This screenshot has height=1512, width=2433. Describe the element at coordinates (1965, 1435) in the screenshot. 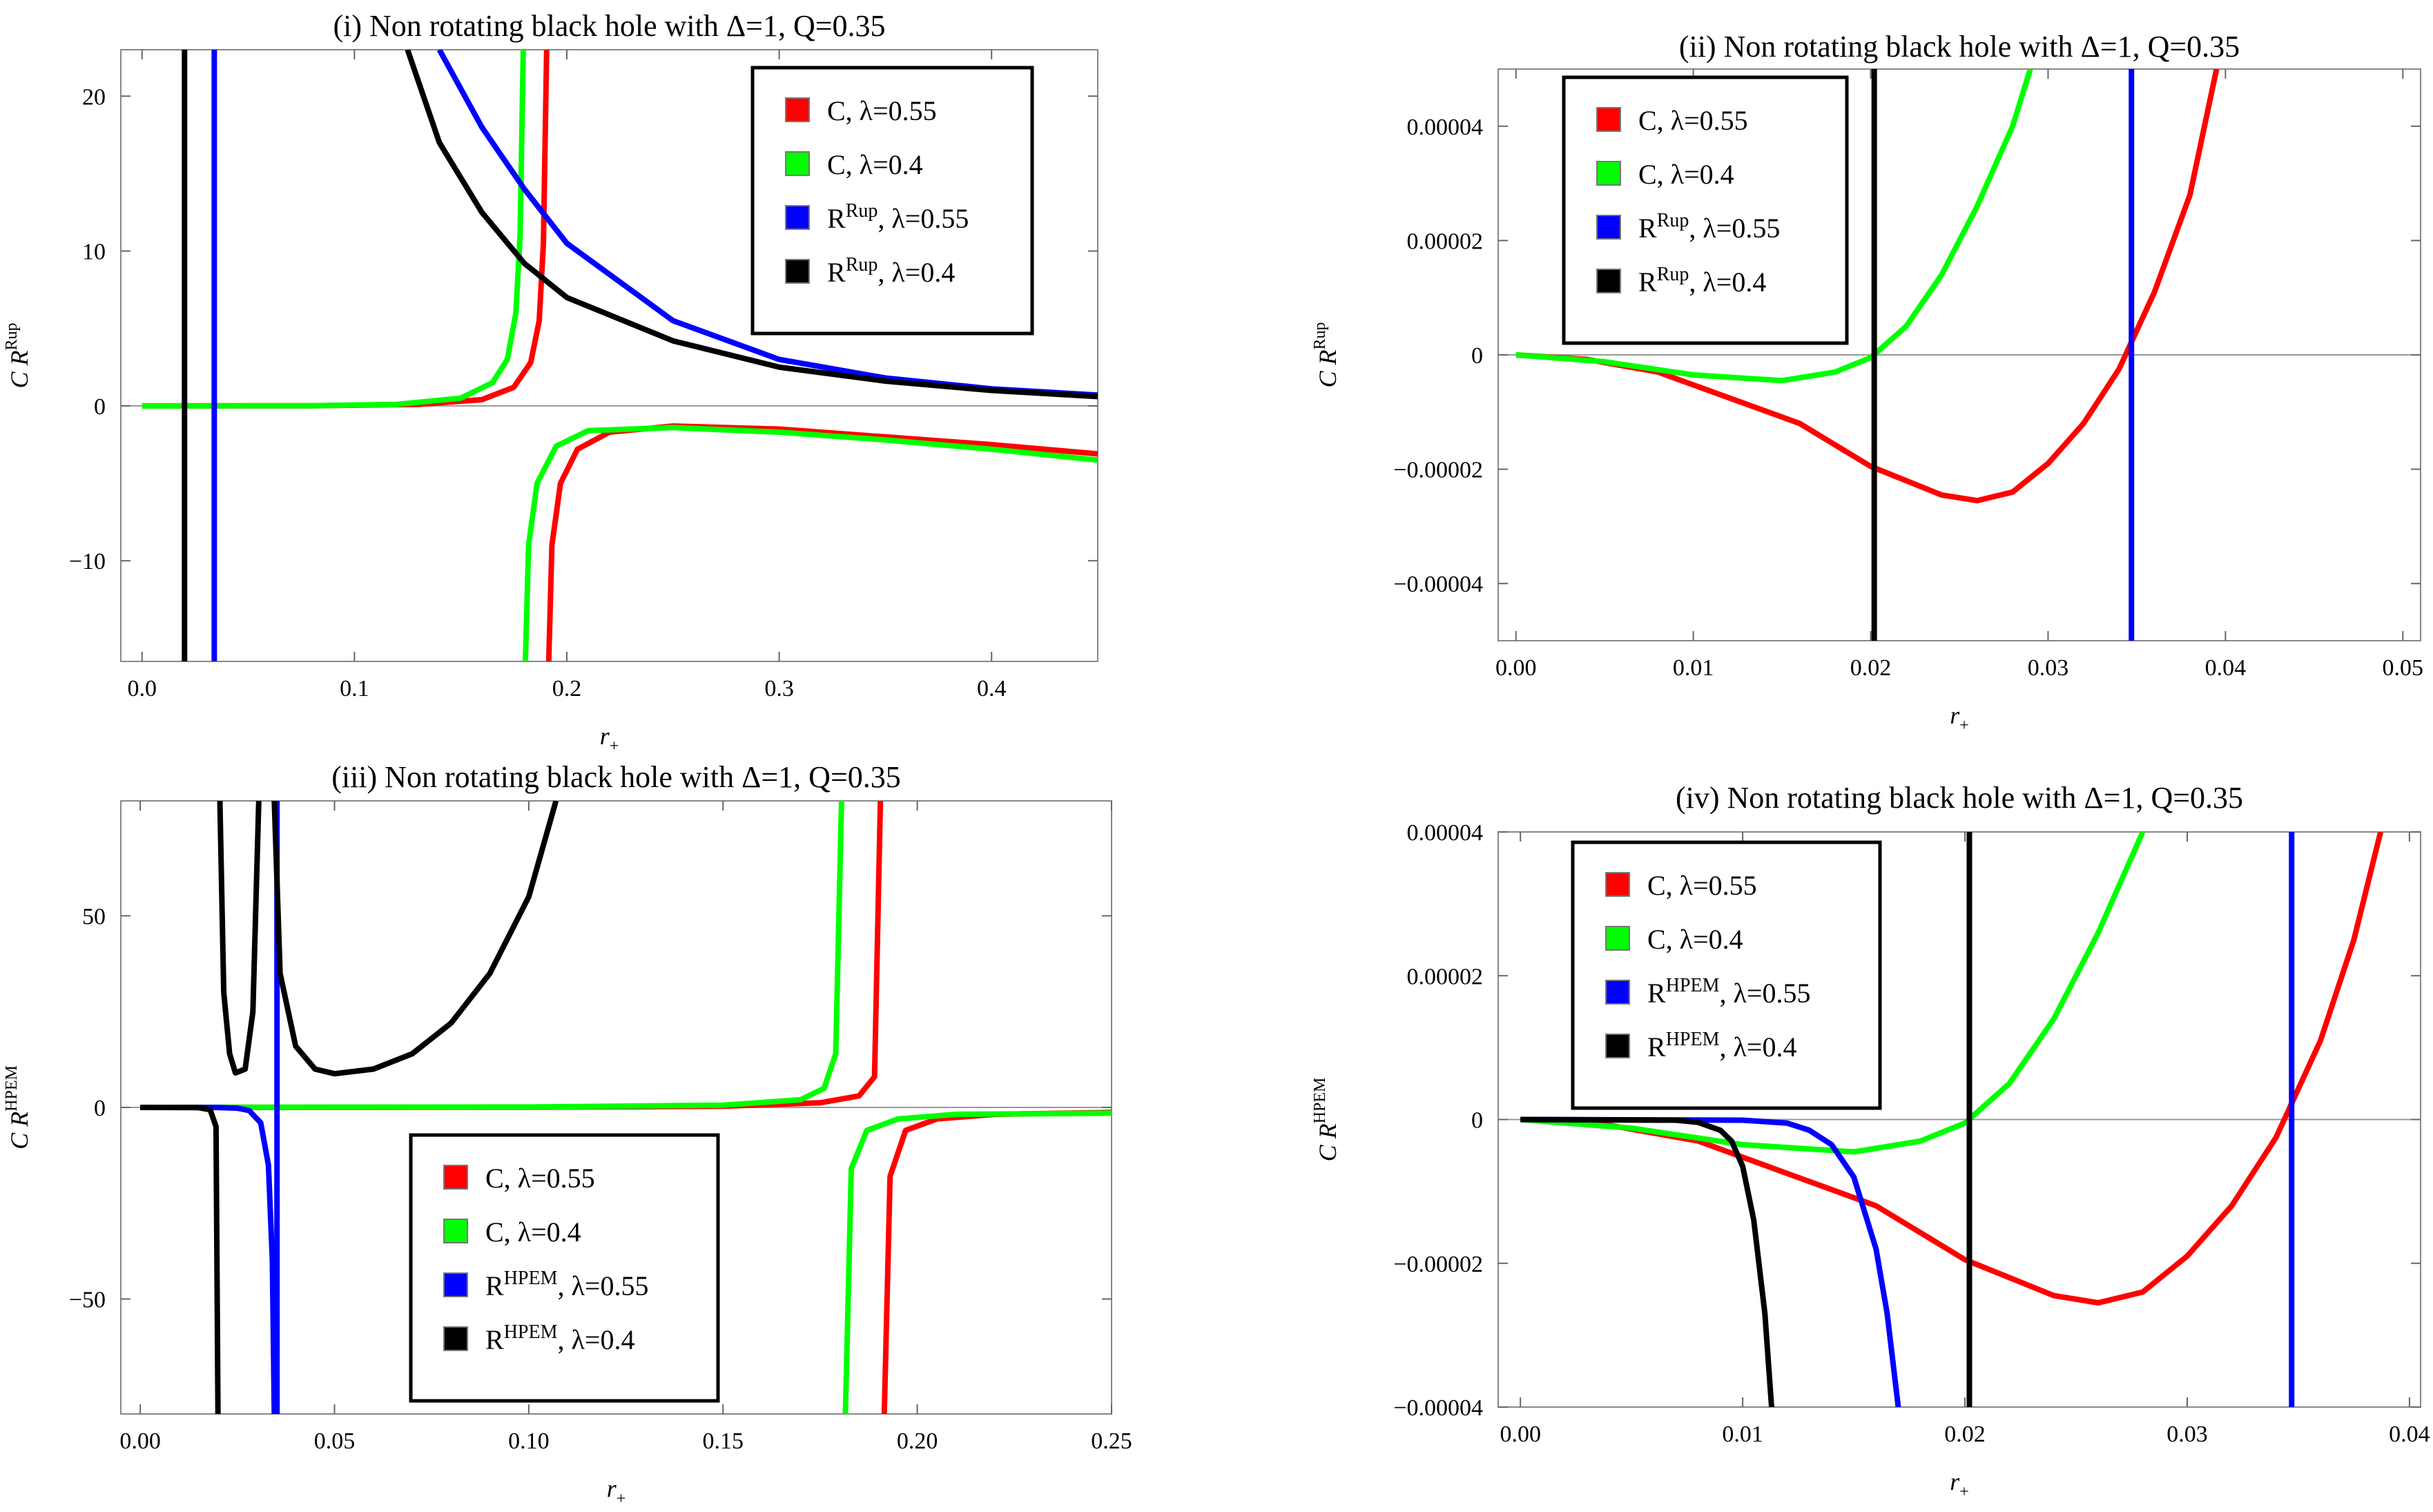

I see `x-tick-label: 0.02` at that location.